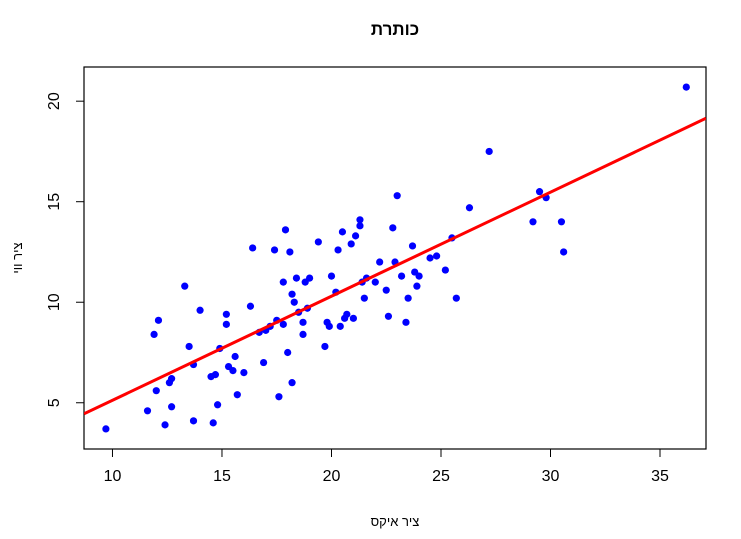  What do you see at coordinates (54, 202) in the screenshot?
I see `y-tick-label: 15` at bounding box center [54, 202].